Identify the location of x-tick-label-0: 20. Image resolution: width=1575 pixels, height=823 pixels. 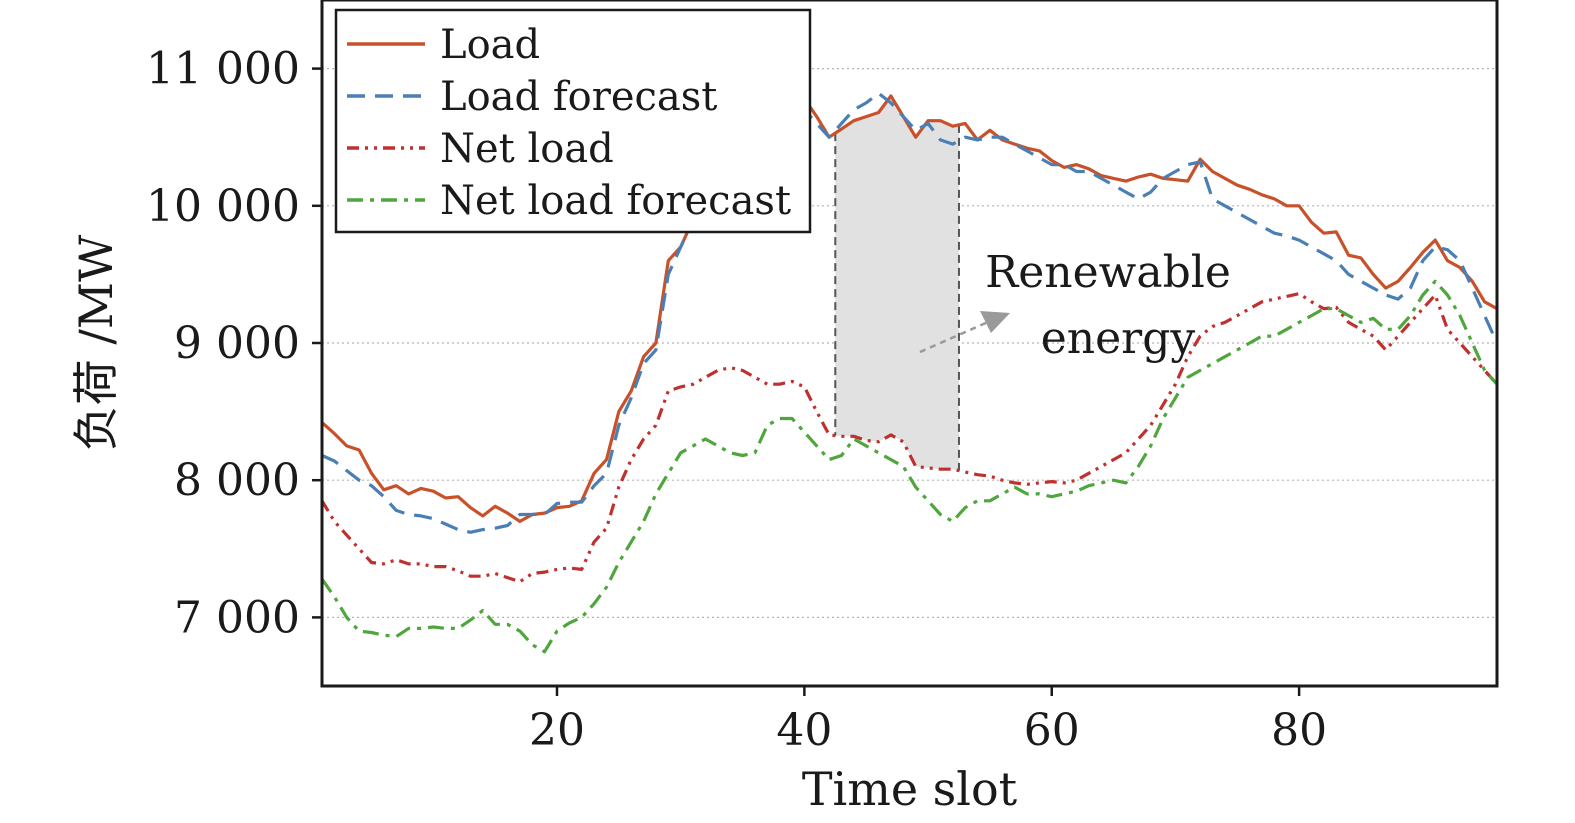
(557, 730).